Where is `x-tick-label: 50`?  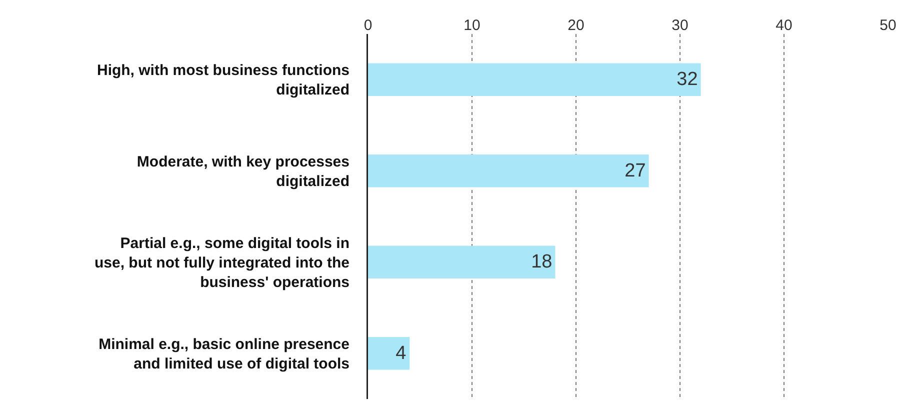 x-tick-label: 50 is located at coordinates (888, 25).